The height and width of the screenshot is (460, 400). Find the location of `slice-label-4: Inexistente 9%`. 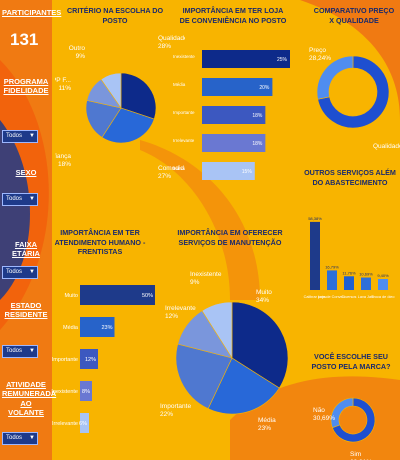

slice-label-4: Inexistente 9% is located at coordinates (206, 278).